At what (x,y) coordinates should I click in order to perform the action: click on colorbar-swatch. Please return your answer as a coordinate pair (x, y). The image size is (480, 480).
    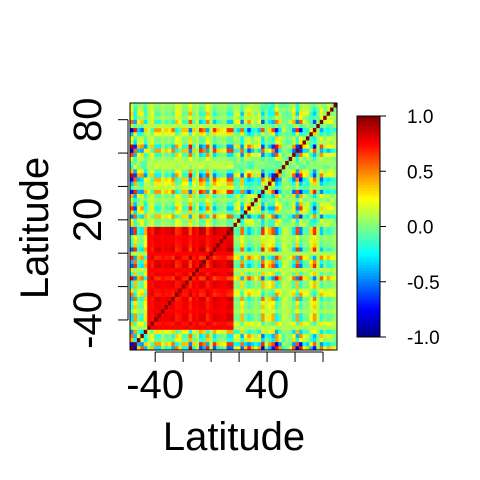
    Looking at the image, I should click on (368, 330).